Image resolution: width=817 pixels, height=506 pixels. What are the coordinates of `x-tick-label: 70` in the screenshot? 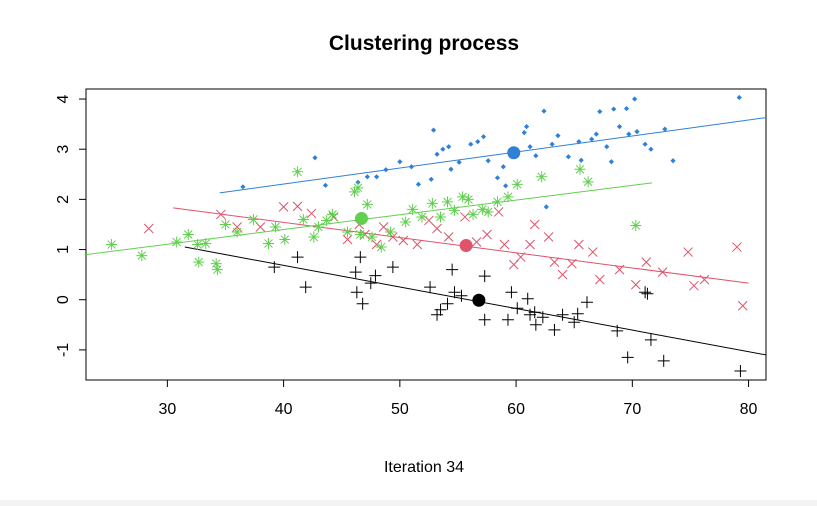 It's located at (632, 409).